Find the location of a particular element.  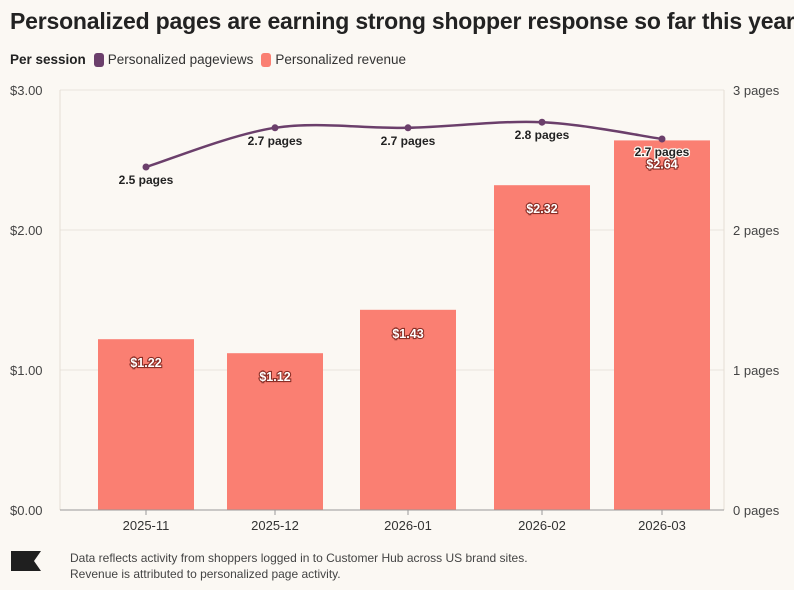

bar-value-label: $1.43 is located at coordinates (407, 334).